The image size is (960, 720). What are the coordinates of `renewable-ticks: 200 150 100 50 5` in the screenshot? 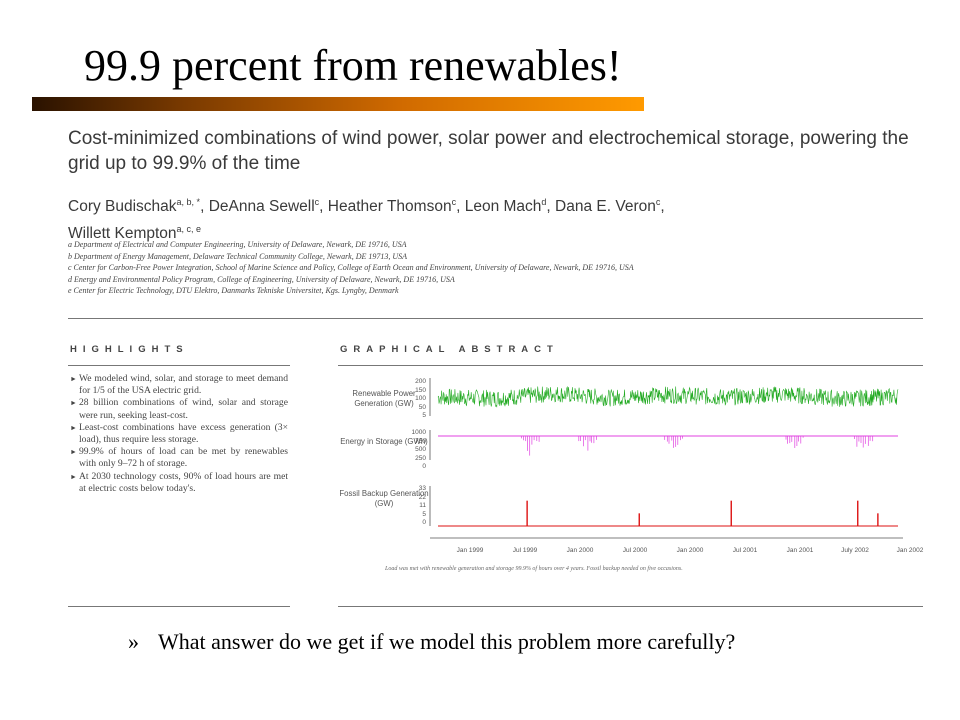 It's located at (415, 399).